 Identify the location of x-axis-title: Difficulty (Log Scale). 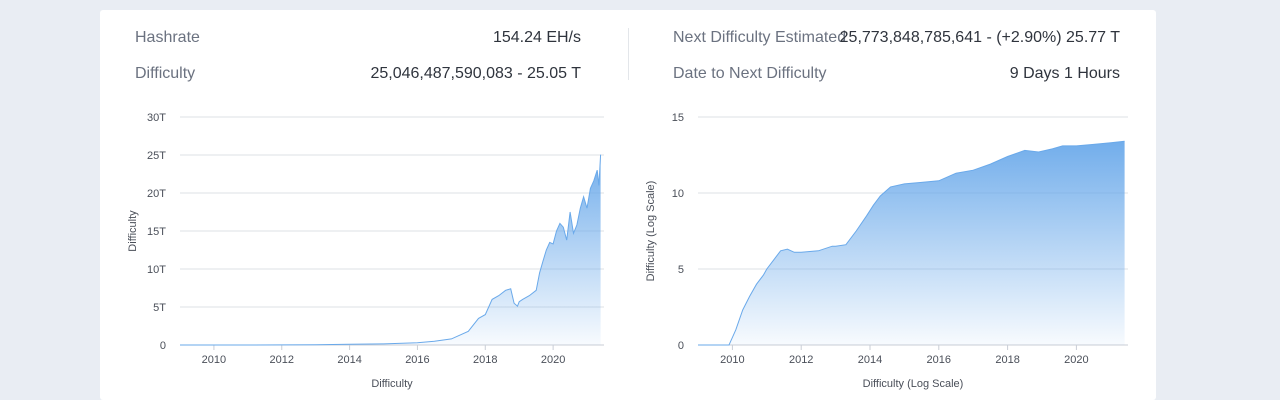
(913, 384).